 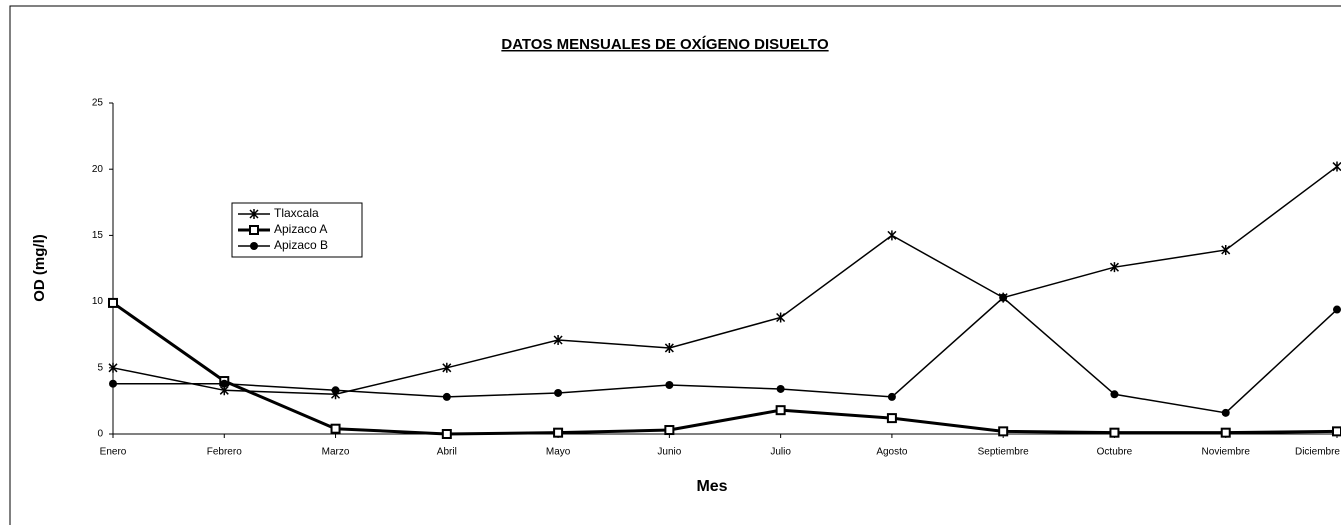 What do you see at coordinates (300, 229) in the screenshot?
I see `legend-label: Apizaco A` at bounding box center [300, 229].